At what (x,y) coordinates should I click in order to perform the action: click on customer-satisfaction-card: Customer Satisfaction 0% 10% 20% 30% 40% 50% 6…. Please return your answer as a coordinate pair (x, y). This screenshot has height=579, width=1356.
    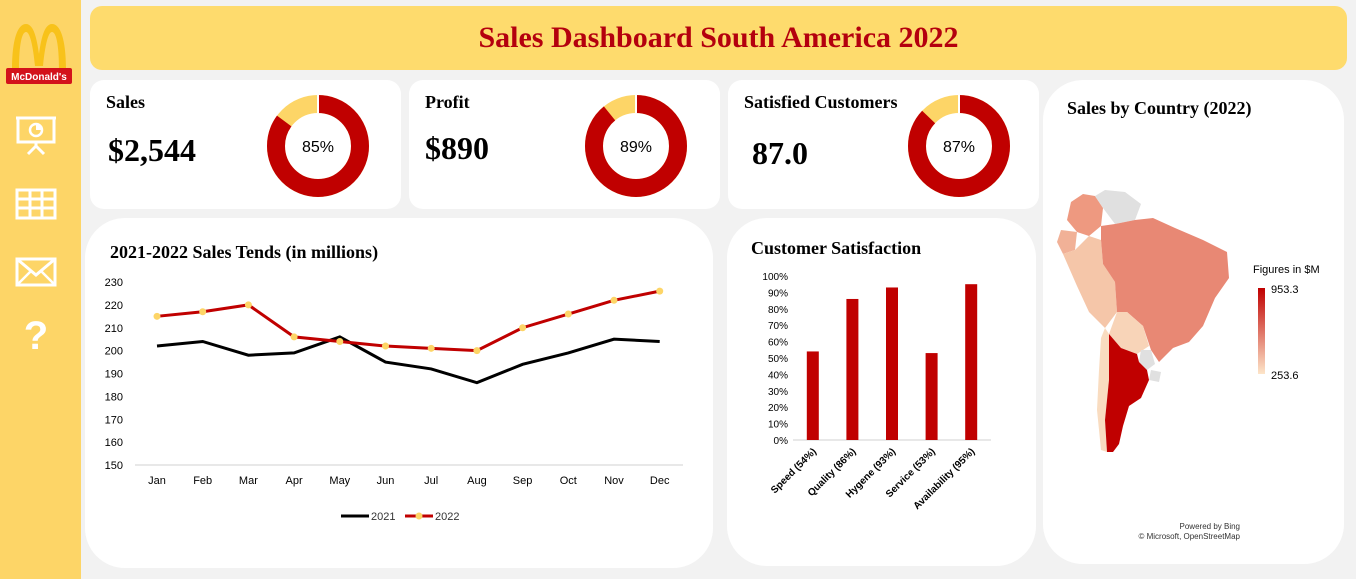
    Looking at the image, I should click on (881, 392).